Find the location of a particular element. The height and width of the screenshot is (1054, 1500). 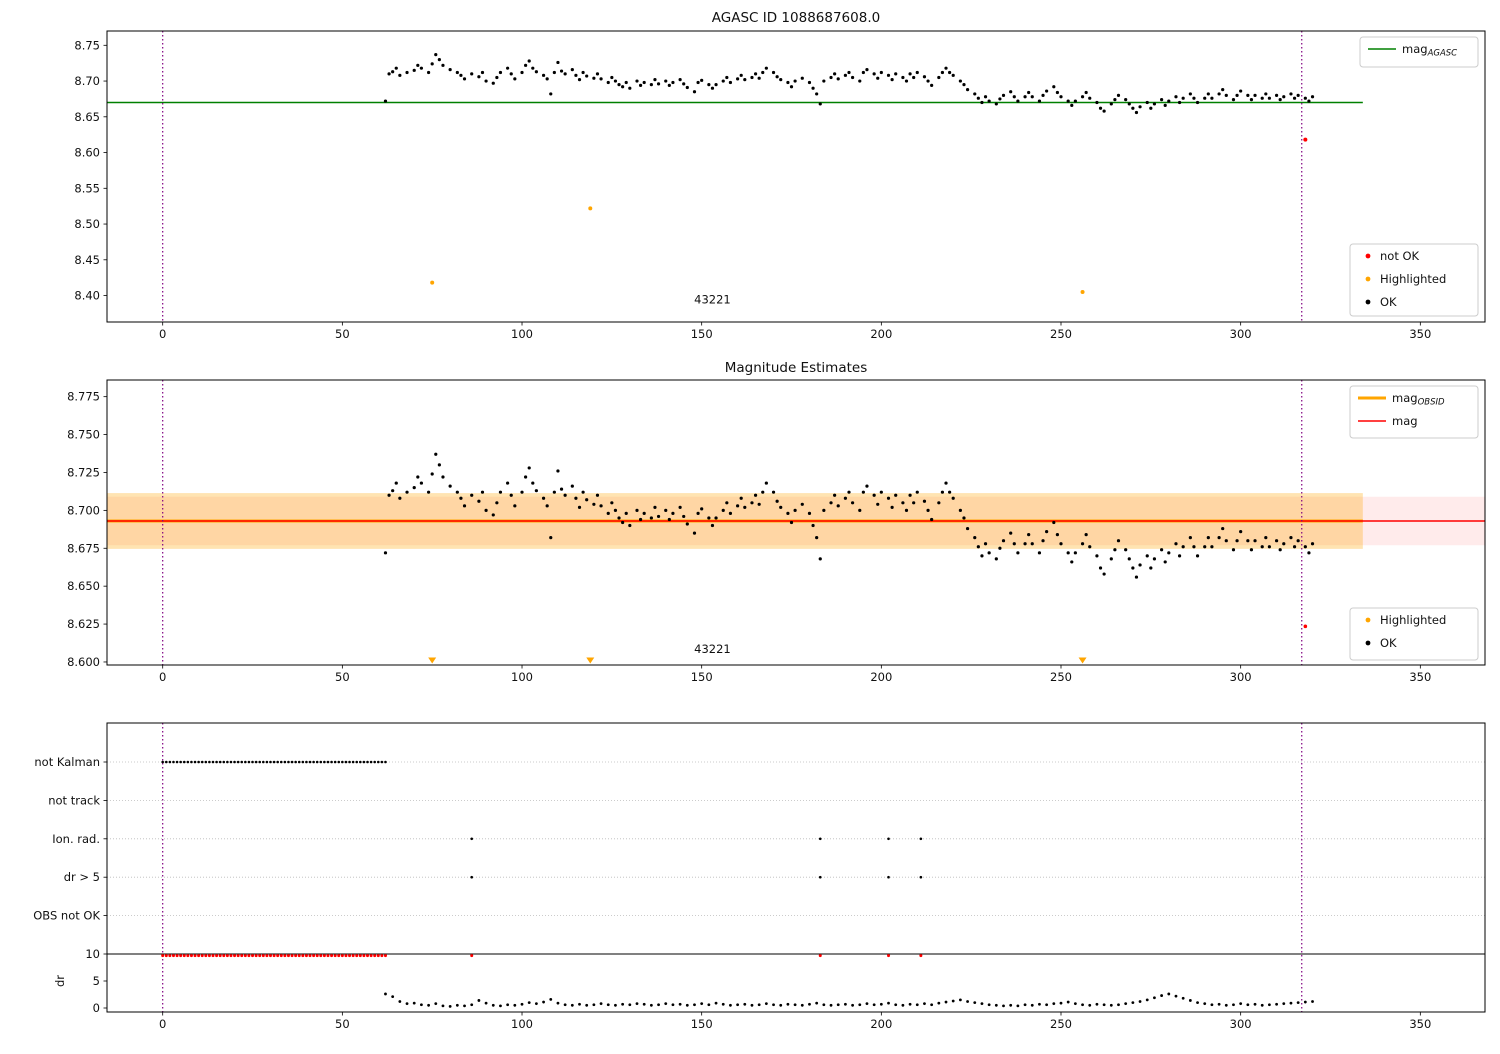

dr-tick-label: 10 is located at coordinates (92, 954).